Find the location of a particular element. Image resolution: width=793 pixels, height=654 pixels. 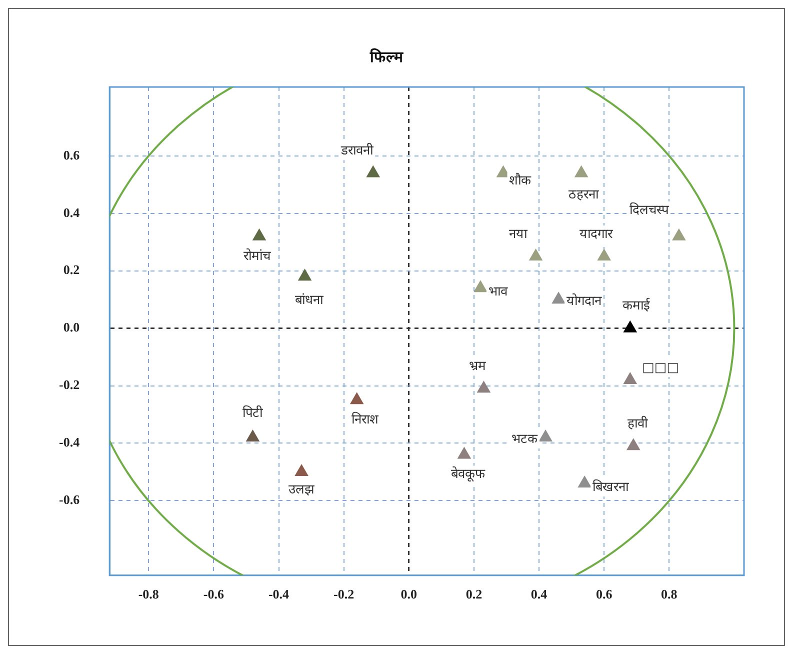

x-tick-label: 0.2 is located at coordinates (474, 594).